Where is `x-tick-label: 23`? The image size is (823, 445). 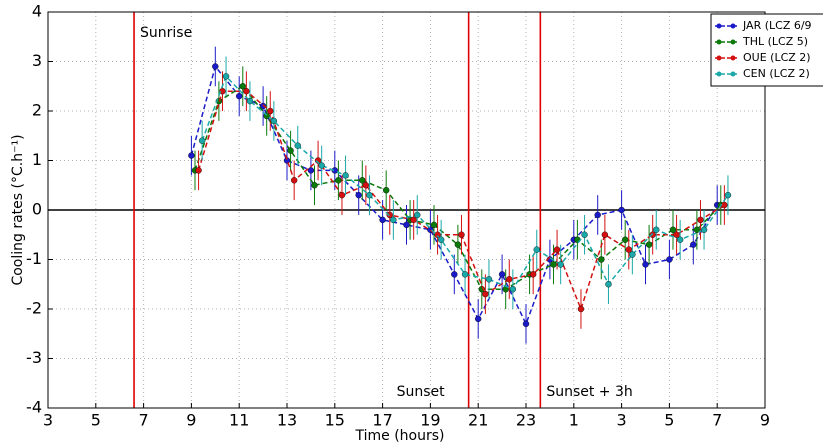 x-tick-label: 23 is located at coordinates (526, 420).